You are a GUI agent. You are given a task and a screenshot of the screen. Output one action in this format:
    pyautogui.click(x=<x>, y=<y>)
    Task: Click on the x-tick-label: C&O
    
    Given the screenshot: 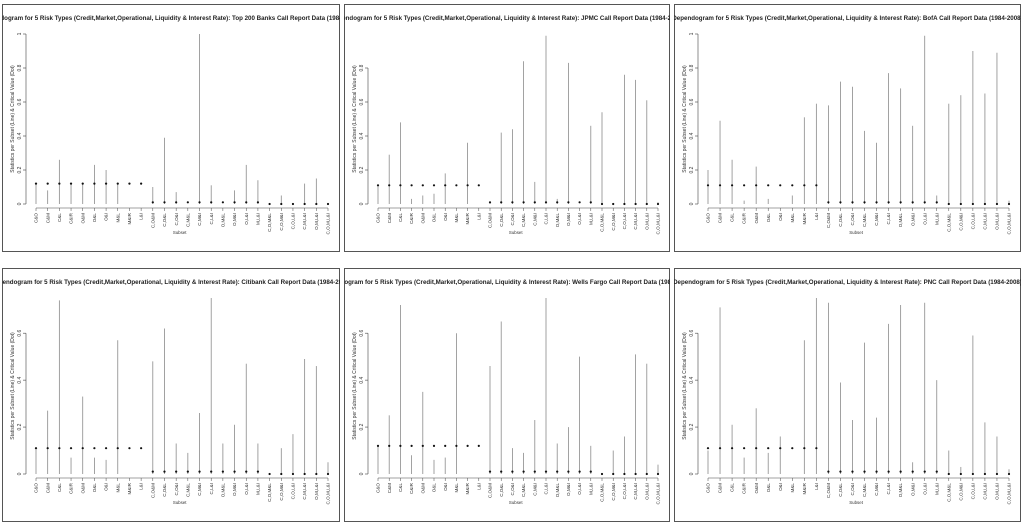 What is the action you would take?
    pyautogui.click(x=708, y=218)
    